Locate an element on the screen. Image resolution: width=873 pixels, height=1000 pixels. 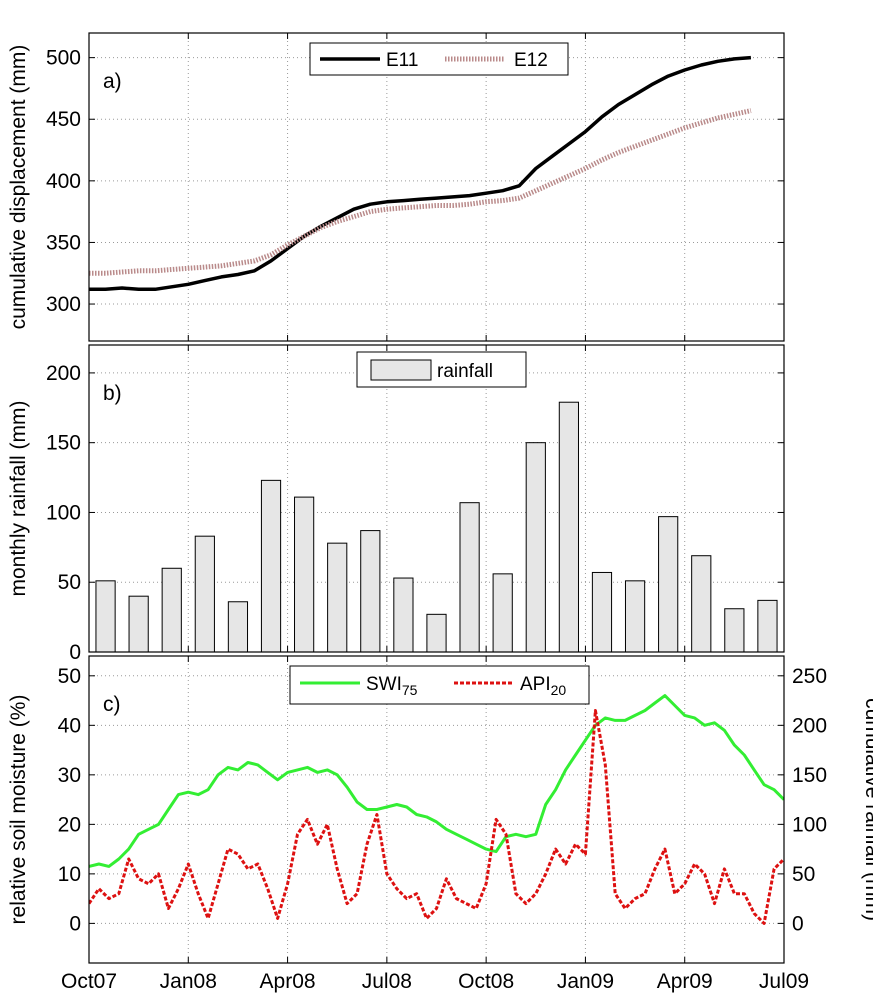
legend-label-e12: E12 is located at coordinates (531, 60).